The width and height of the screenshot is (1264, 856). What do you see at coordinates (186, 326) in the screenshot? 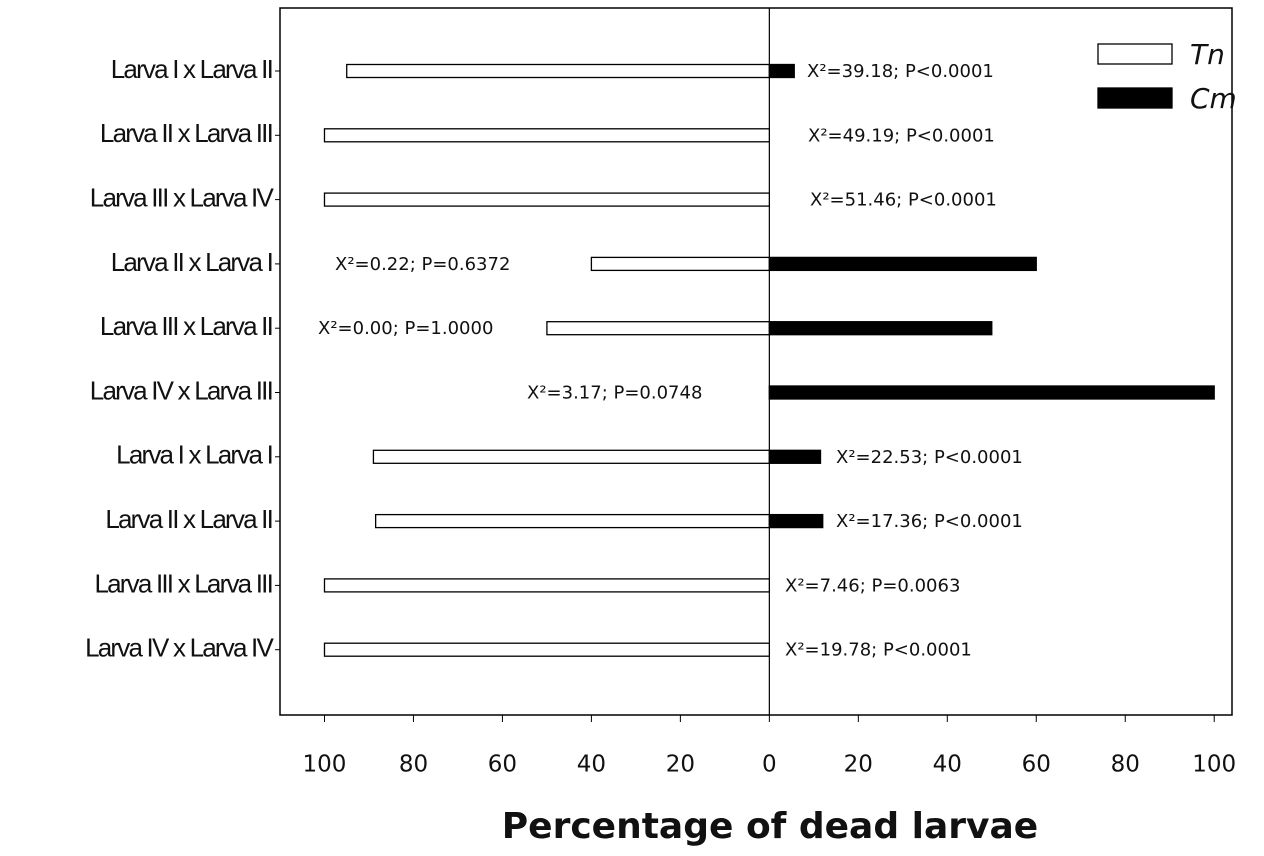
I see `y-tick-label: Larva III x Larva II` at bounding box center [186, 326].